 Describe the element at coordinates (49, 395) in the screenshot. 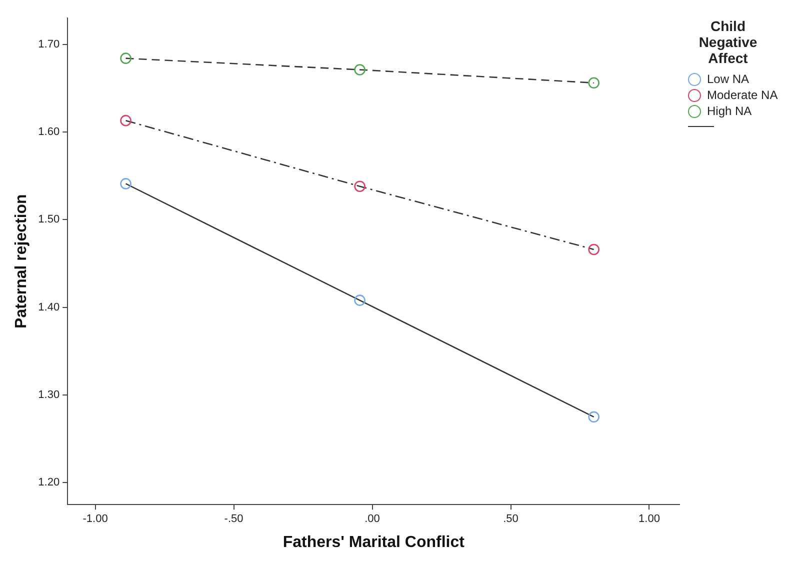

I see `y-tick-label: 1.30` at that location.